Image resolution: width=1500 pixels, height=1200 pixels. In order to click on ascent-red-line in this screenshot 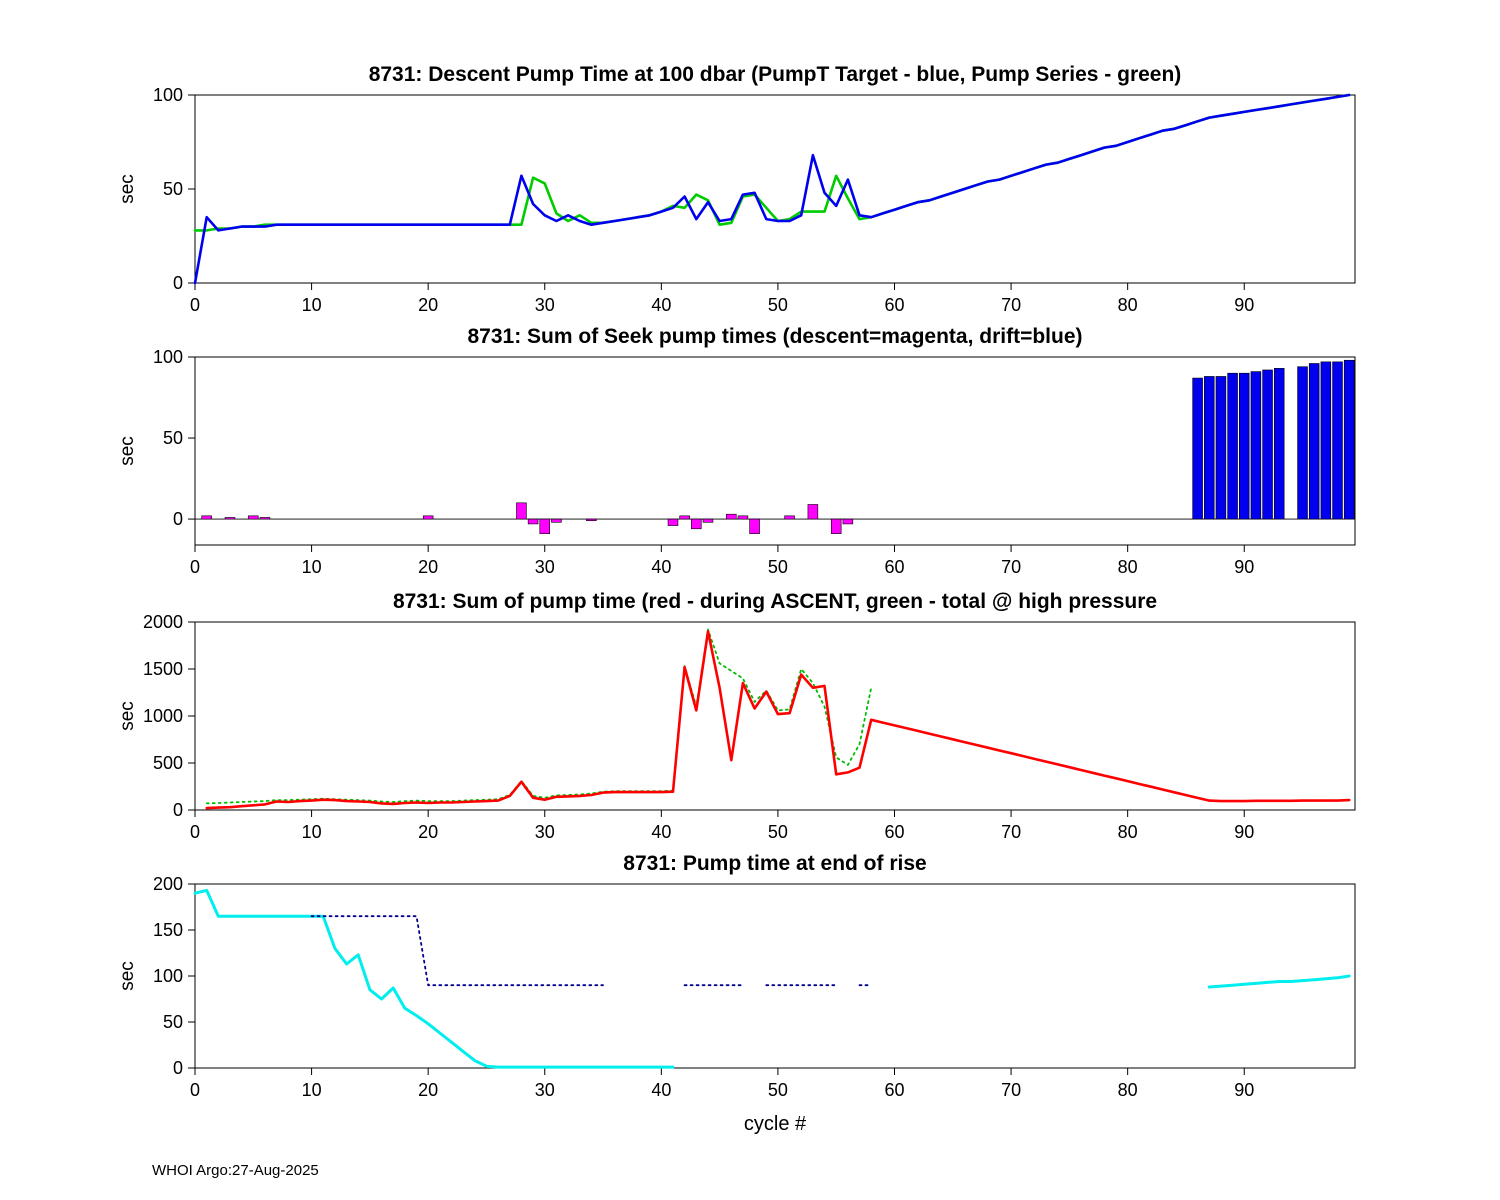, I will do `click(778, 720)`.